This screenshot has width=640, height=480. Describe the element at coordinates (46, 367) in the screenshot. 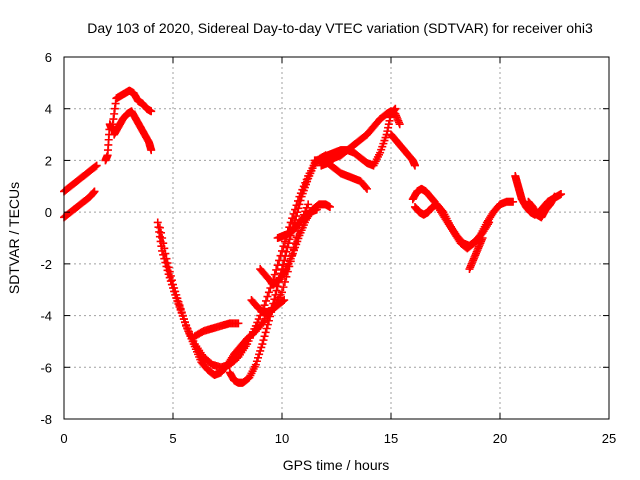

I see `y-tick-label: -6` at that location.